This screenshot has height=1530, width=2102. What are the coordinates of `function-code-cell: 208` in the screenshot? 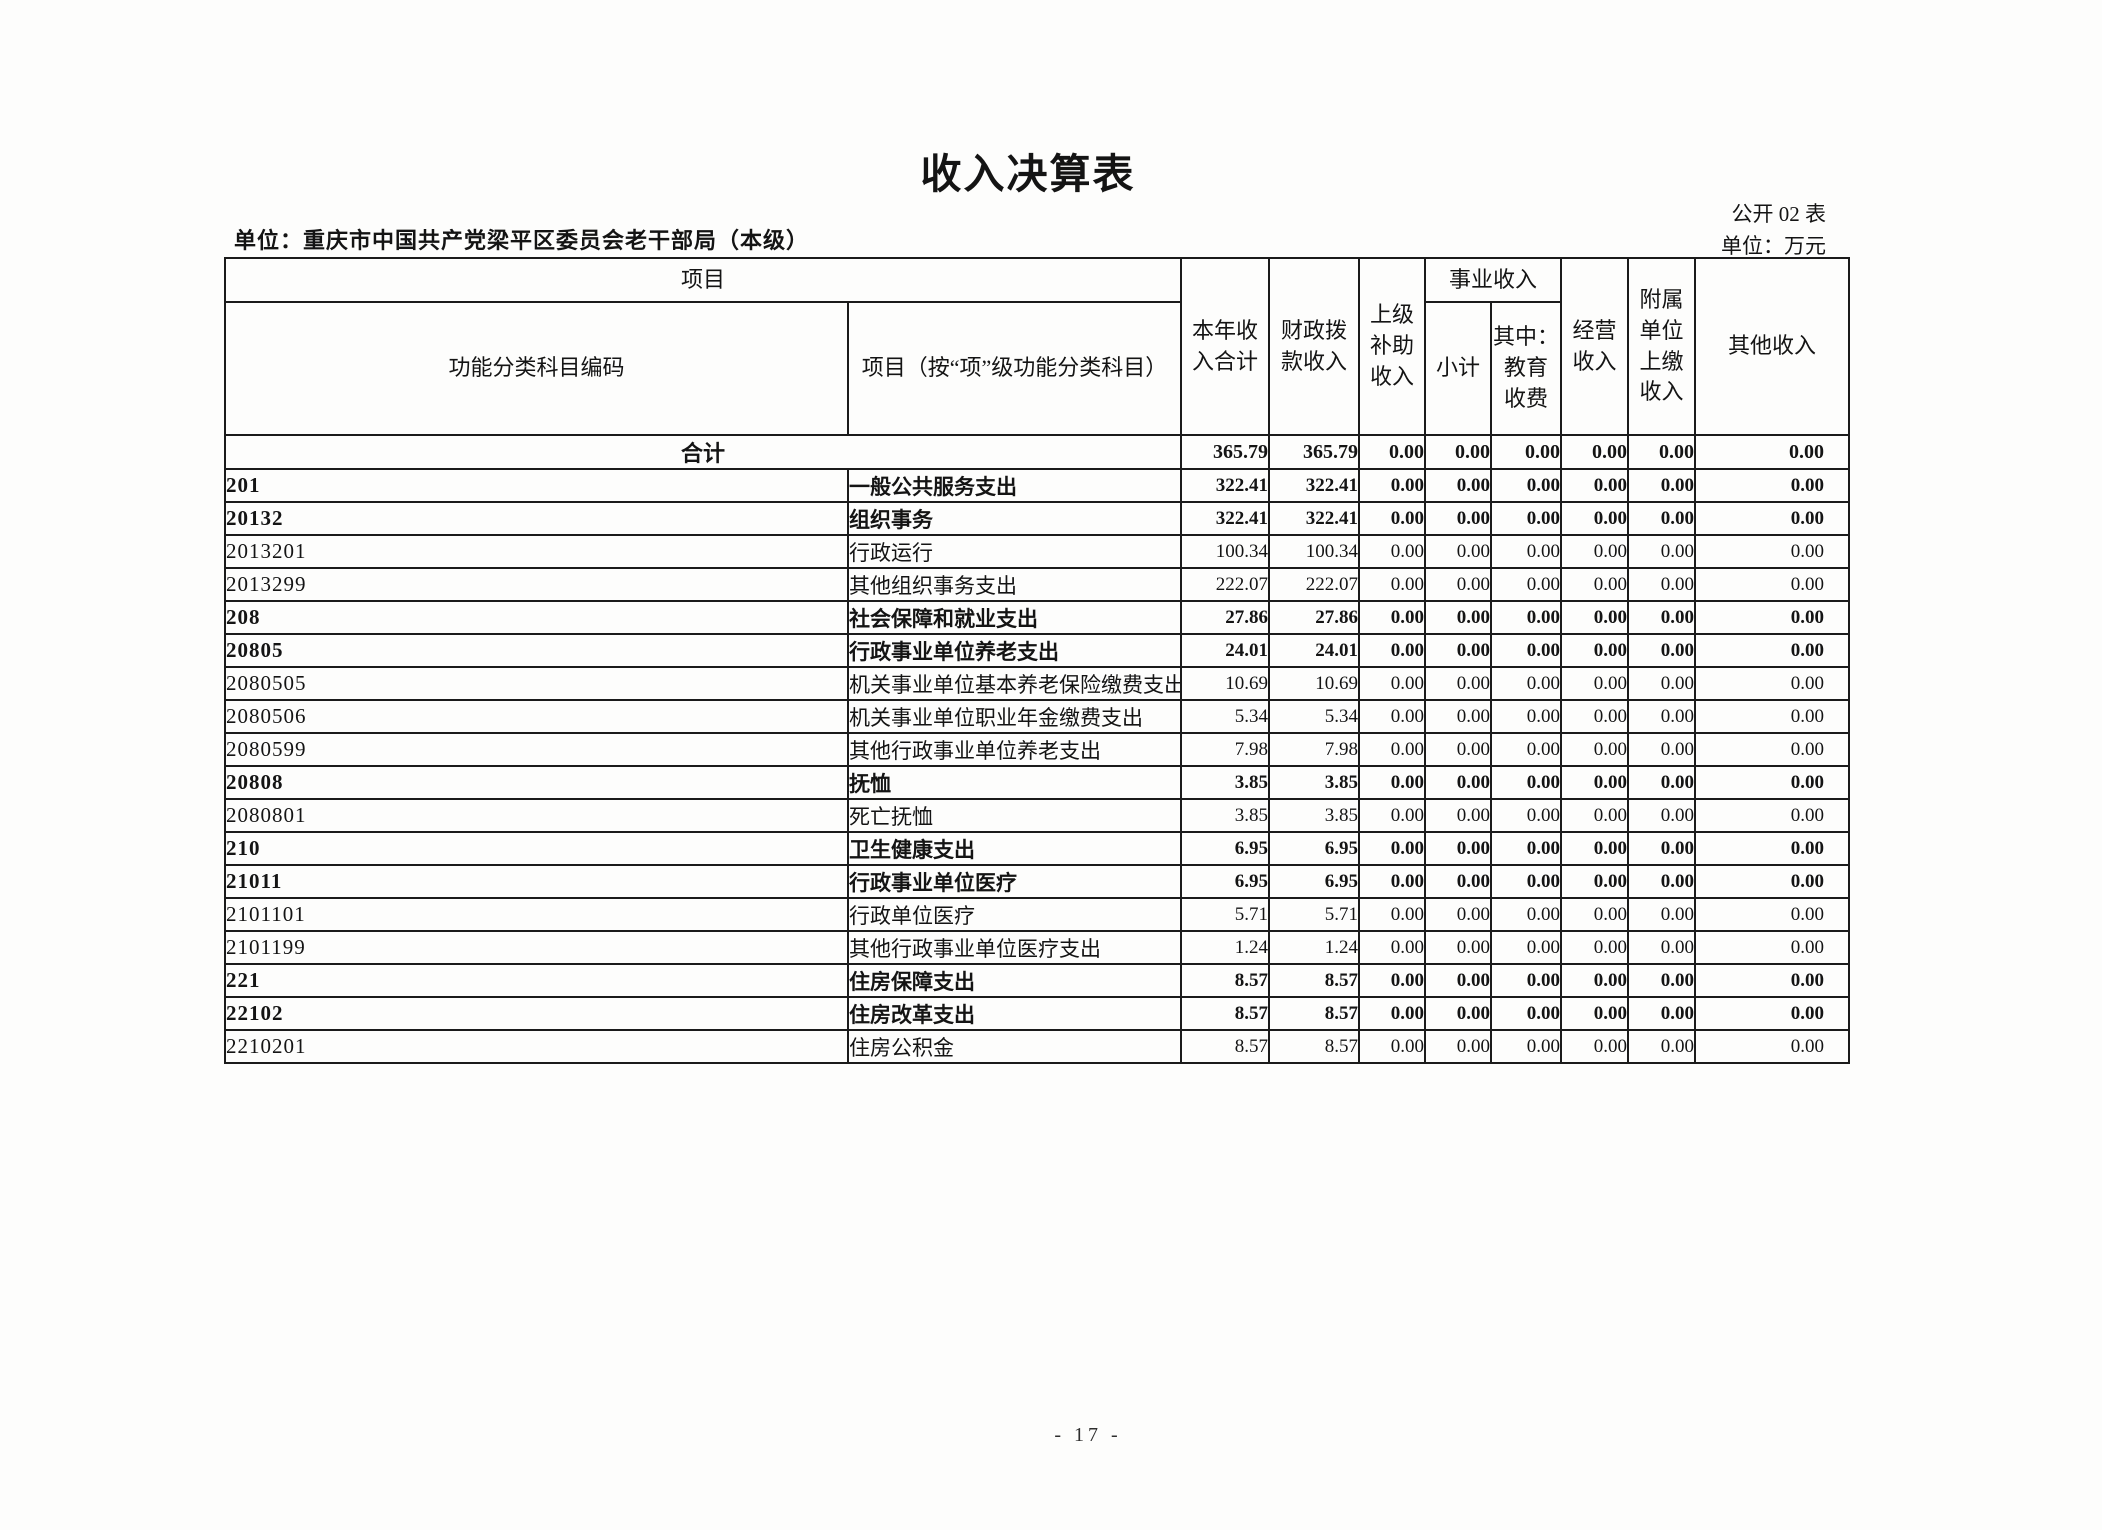 It's located at (536, 617).